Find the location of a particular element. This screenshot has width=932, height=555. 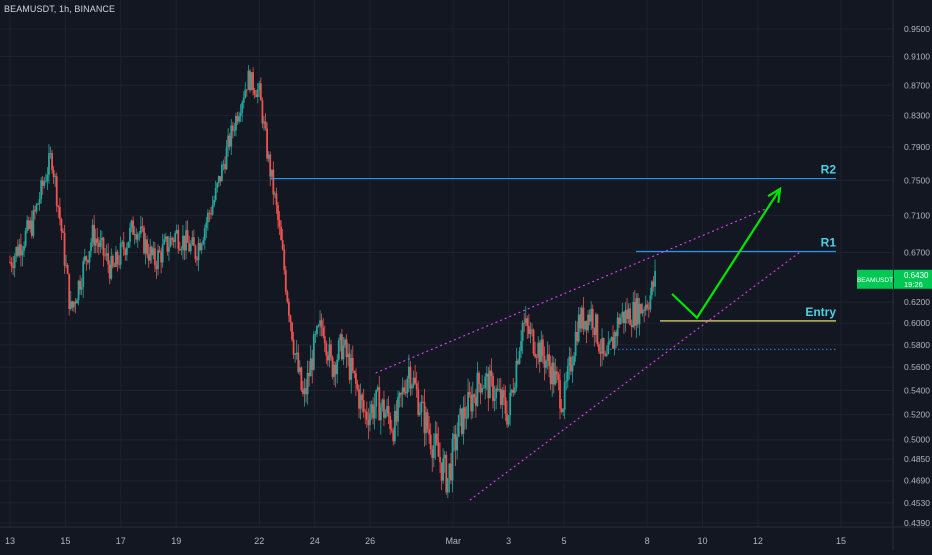

price-tick-label: 0.5200 is located at coordinates (917, 415).